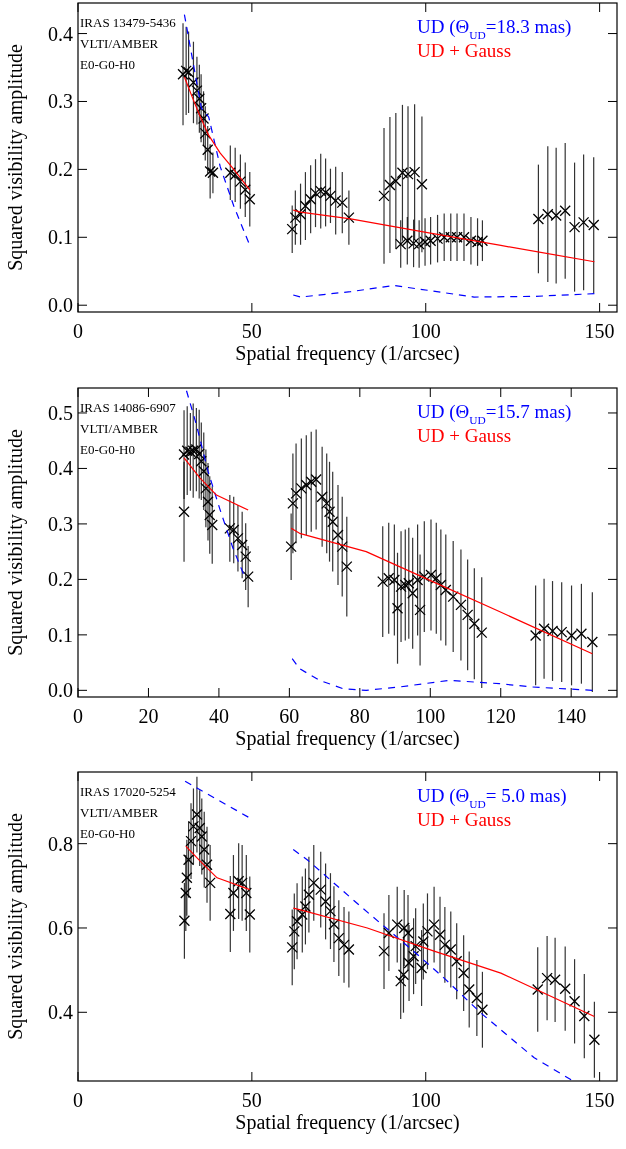 This screenshot has width=626, height=1149. I want to click on text: UD (Θ$_{UD}$=15.7 mas), so click(494, 413).